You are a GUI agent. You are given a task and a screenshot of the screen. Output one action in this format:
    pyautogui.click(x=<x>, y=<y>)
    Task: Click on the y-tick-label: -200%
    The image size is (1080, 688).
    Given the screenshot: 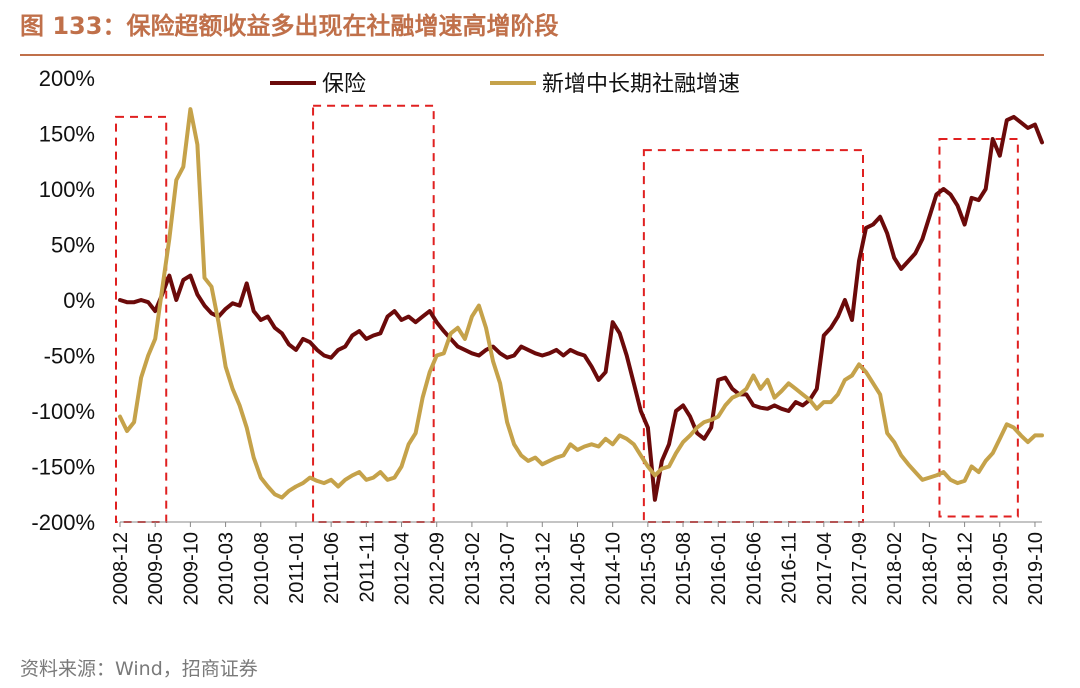 What is the action you would take?
    pyautogui.click(x=63, y=522)
    